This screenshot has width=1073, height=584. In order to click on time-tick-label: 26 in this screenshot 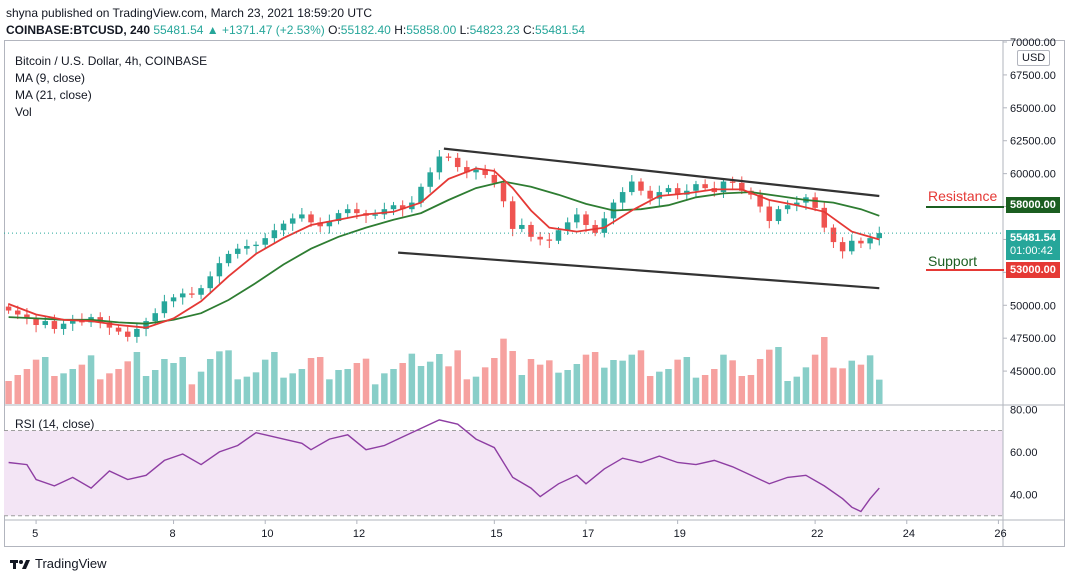, I will do `click(1000, 534)`.